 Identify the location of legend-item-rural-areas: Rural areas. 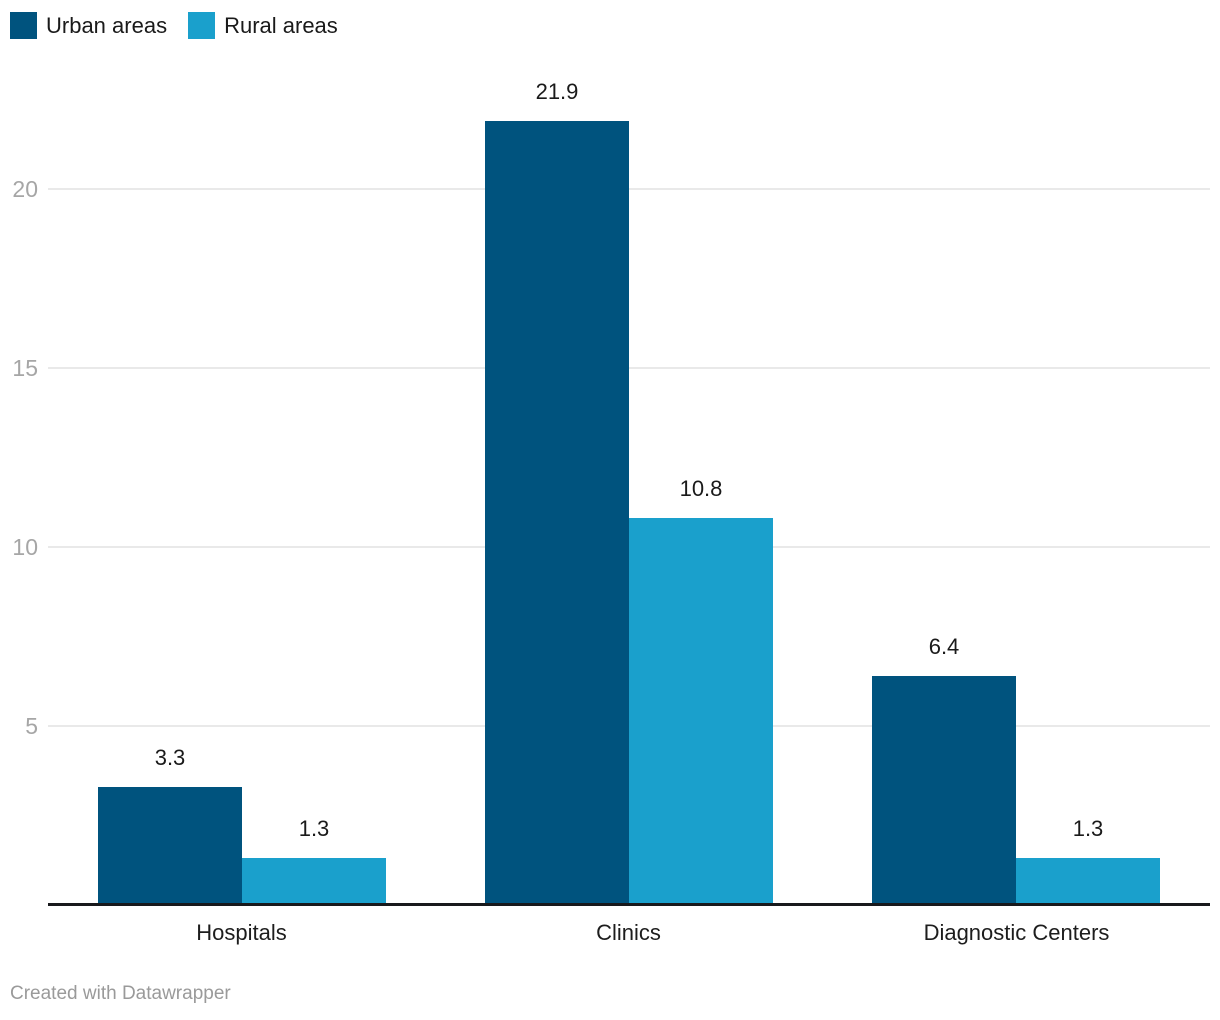
(263, 25).